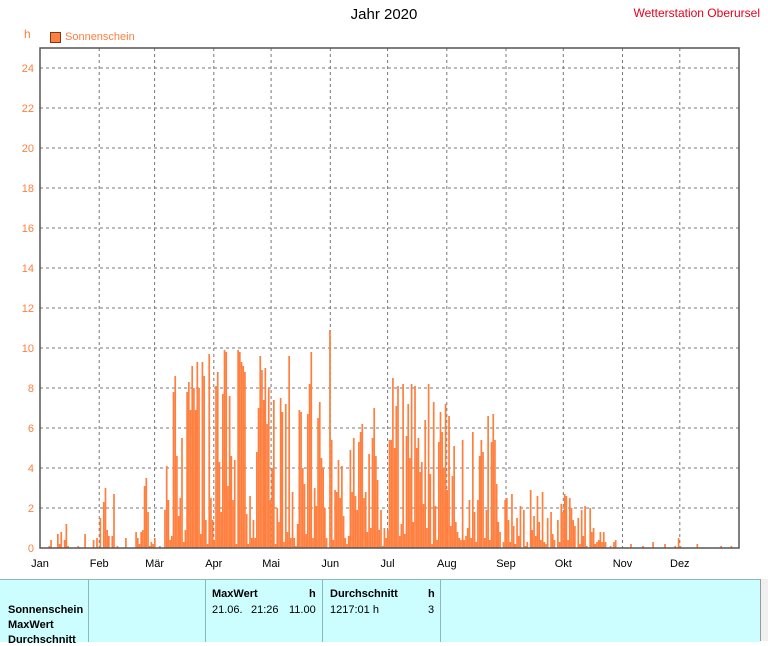  Describe the element at coordinates (764, 610) in the screenshot. I see `vertical-scrollbar` at that location.